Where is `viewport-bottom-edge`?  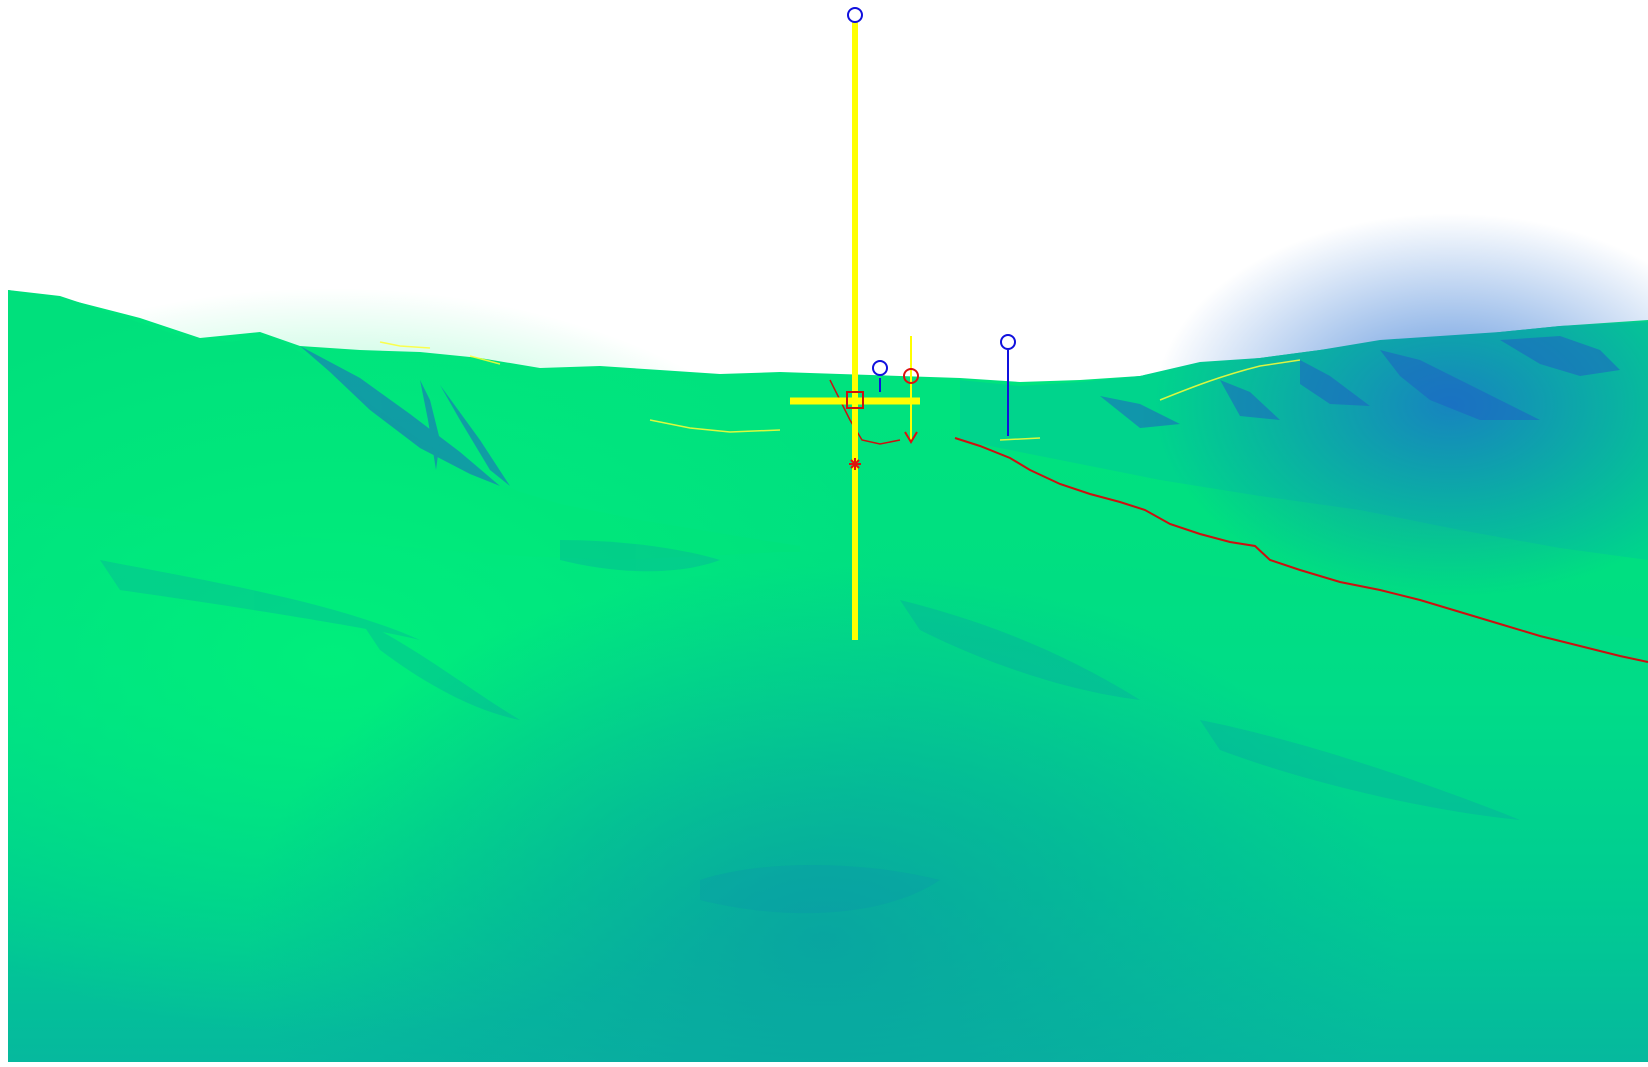 viewport-bottom-edge is located at coordinates (824, 1064).